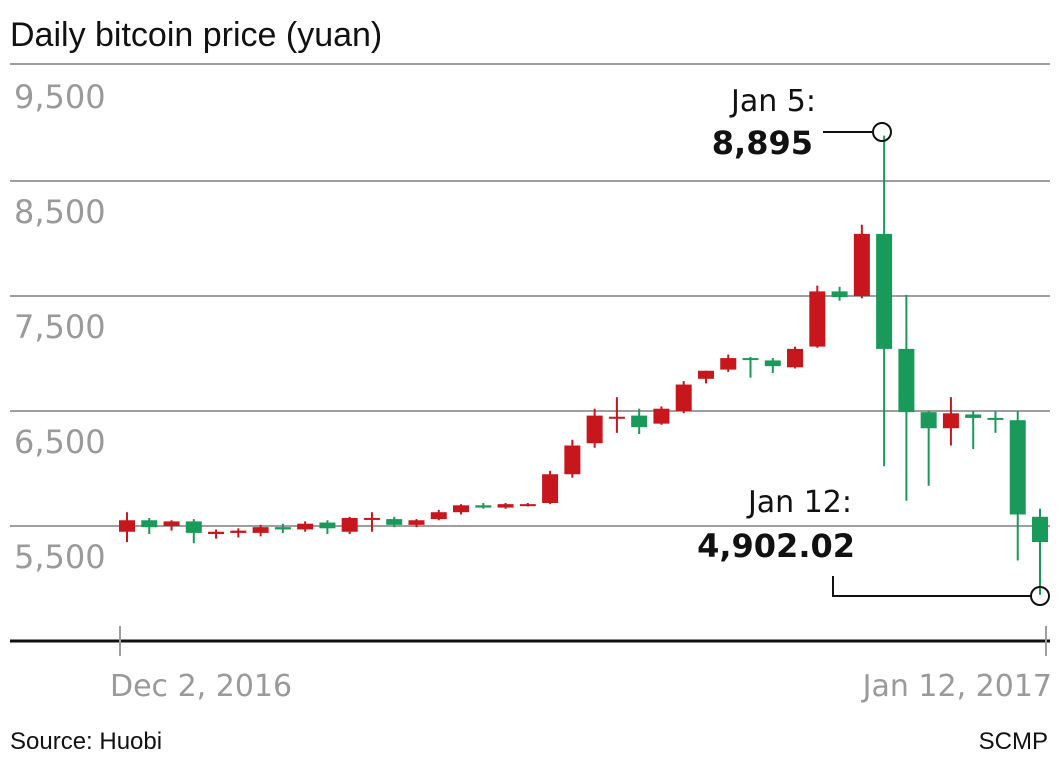  What do you see at coordinates (873, 545) in the screenshot?
I see `annotation-jan12: Jan 12: 4,902.02` at bounding box center [873, 545].